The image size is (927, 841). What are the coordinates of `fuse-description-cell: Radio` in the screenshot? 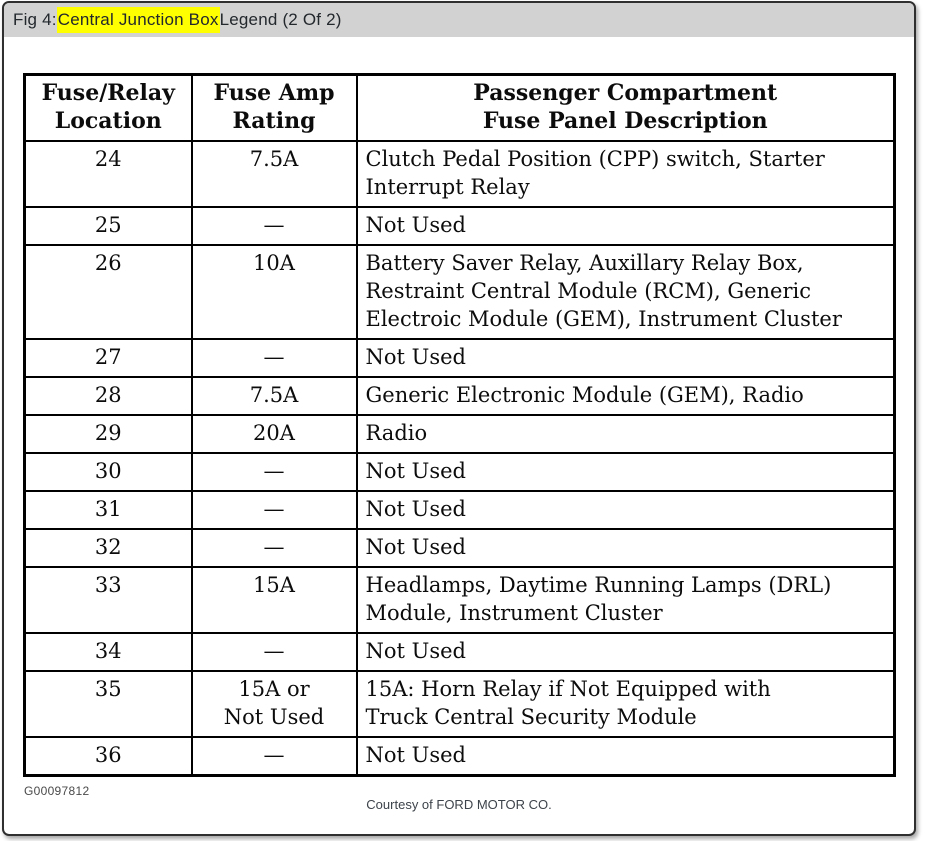 It's located at (625, 434).